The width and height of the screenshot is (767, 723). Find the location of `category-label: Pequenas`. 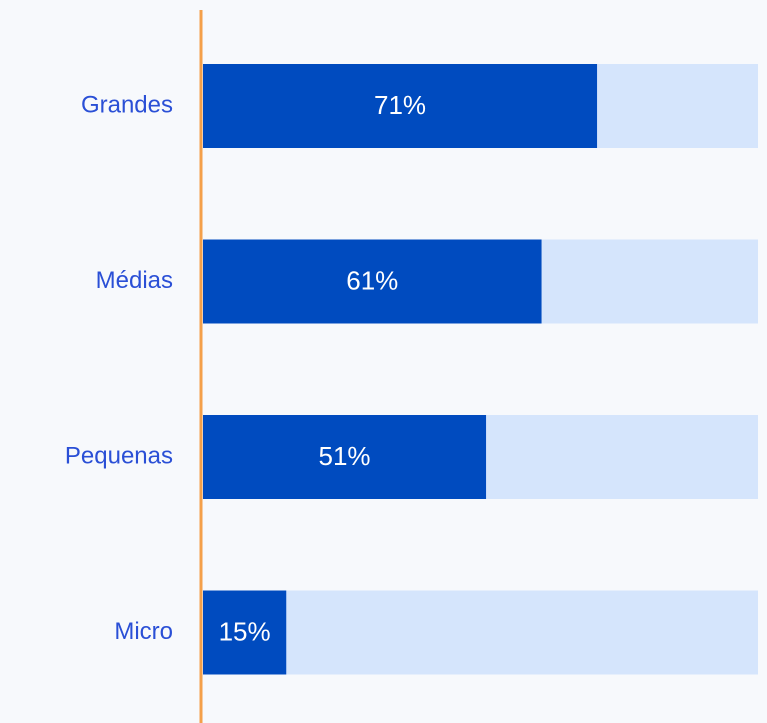

category-label: Pequenas is located at coordinates (119, 455).